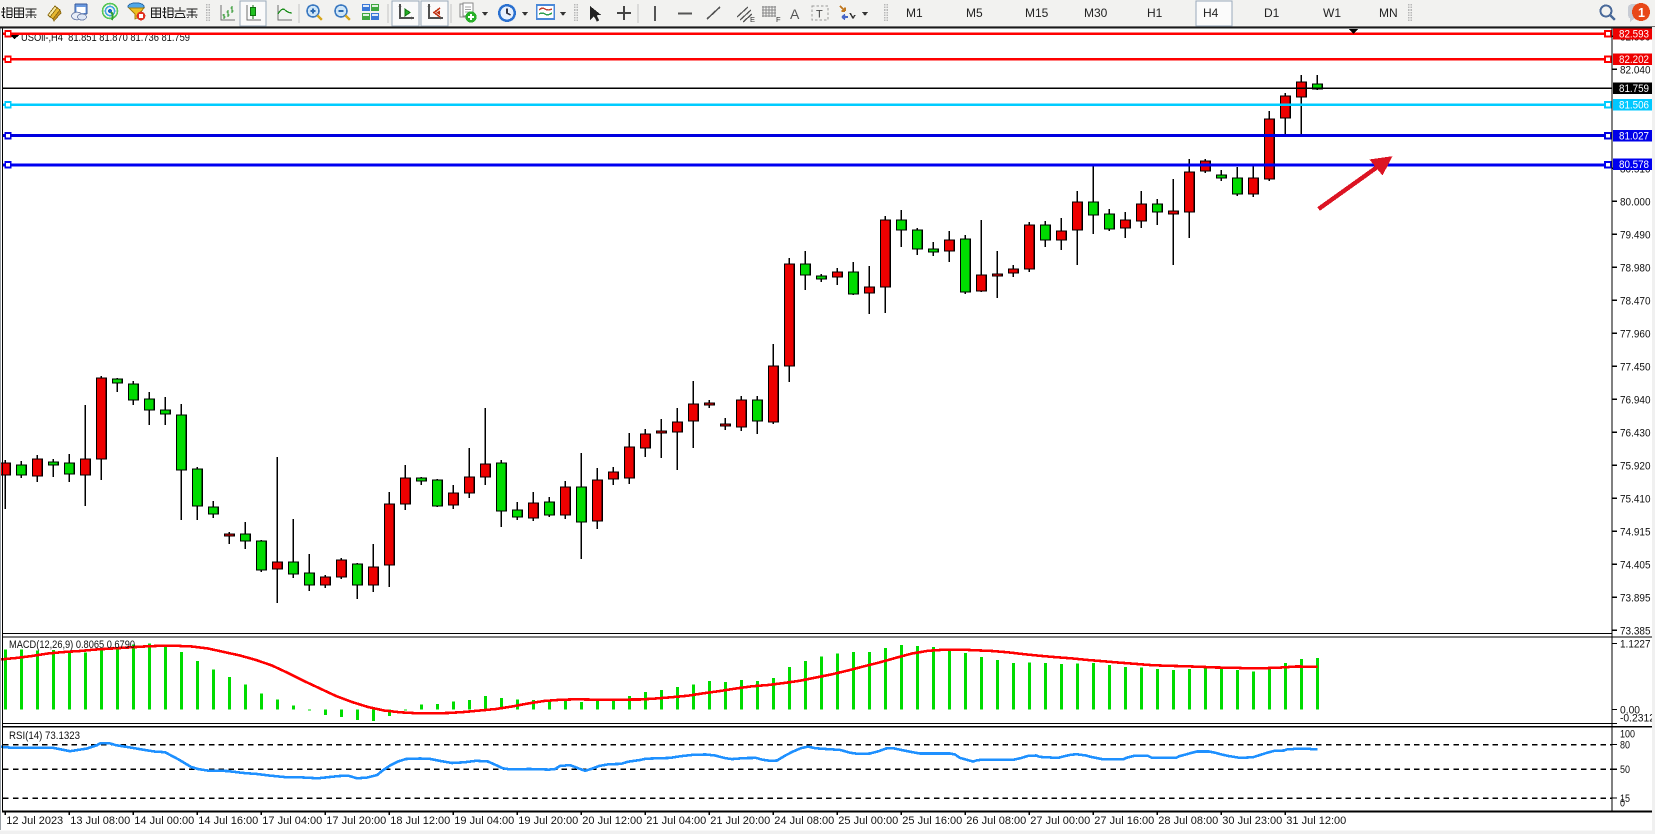 The width and height of the screenshot is (1655, 834). I want to click on svg-text: RSI(14) 73.1323, so click(44, 736).